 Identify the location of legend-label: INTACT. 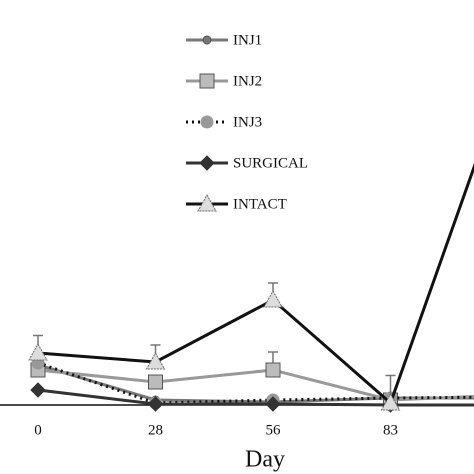
(260, 204).